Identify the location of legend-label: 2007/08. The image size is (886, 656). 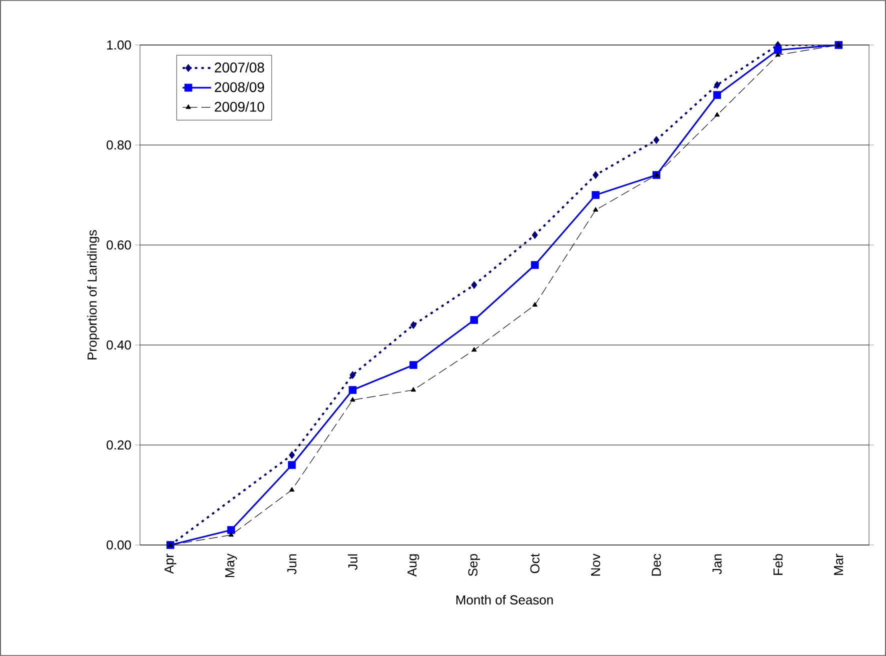
(239, 67).